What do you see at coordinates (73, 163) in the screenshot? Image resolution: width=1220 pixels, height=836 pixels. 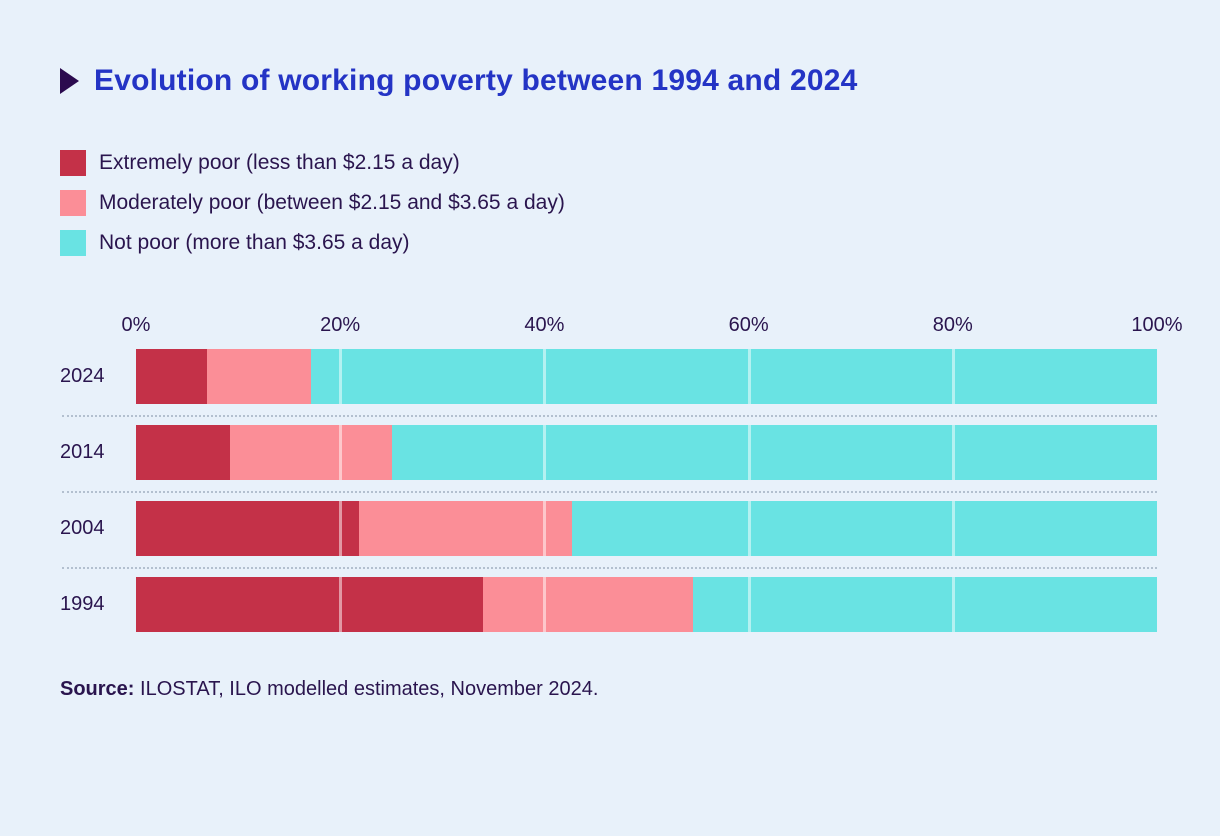 I see `legend-swatch-extremely-poor` at bounding box center [73, 163].